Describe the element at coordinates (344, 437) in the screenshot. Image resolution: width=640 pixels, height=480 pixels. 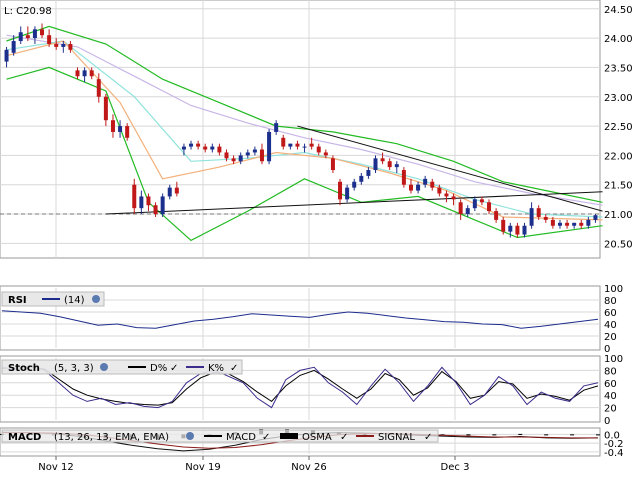
I see `osma-check-icon: ✓` at that location.